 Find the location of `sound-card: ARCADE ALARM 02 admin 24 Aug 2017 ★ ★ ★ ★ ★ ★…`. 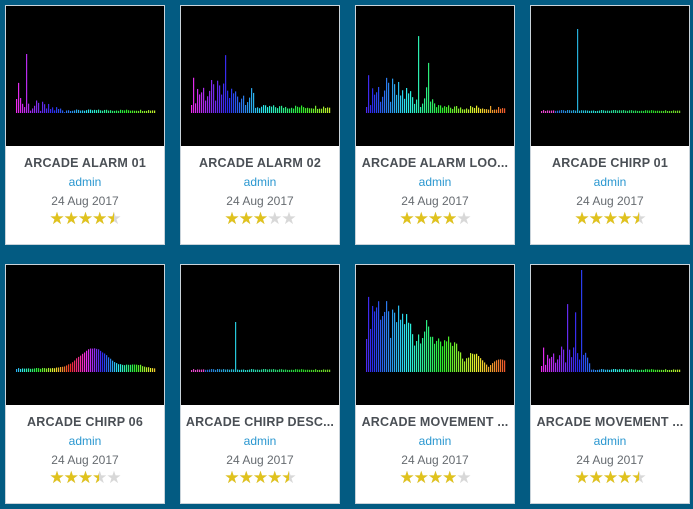

sound-card: ARCADE ALARM 02 admin 24 Aug 2017 ★ ★ ★ ★ ★ ★… is located at coordinates (260, 125).